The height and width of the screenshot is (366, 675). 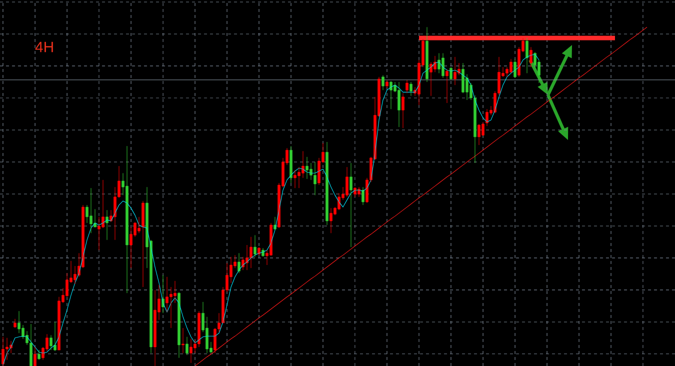 What do you see at coordinates (44, 47) in the screenshot?
I see `annotation: 4H` at bounding box center [44, 47].